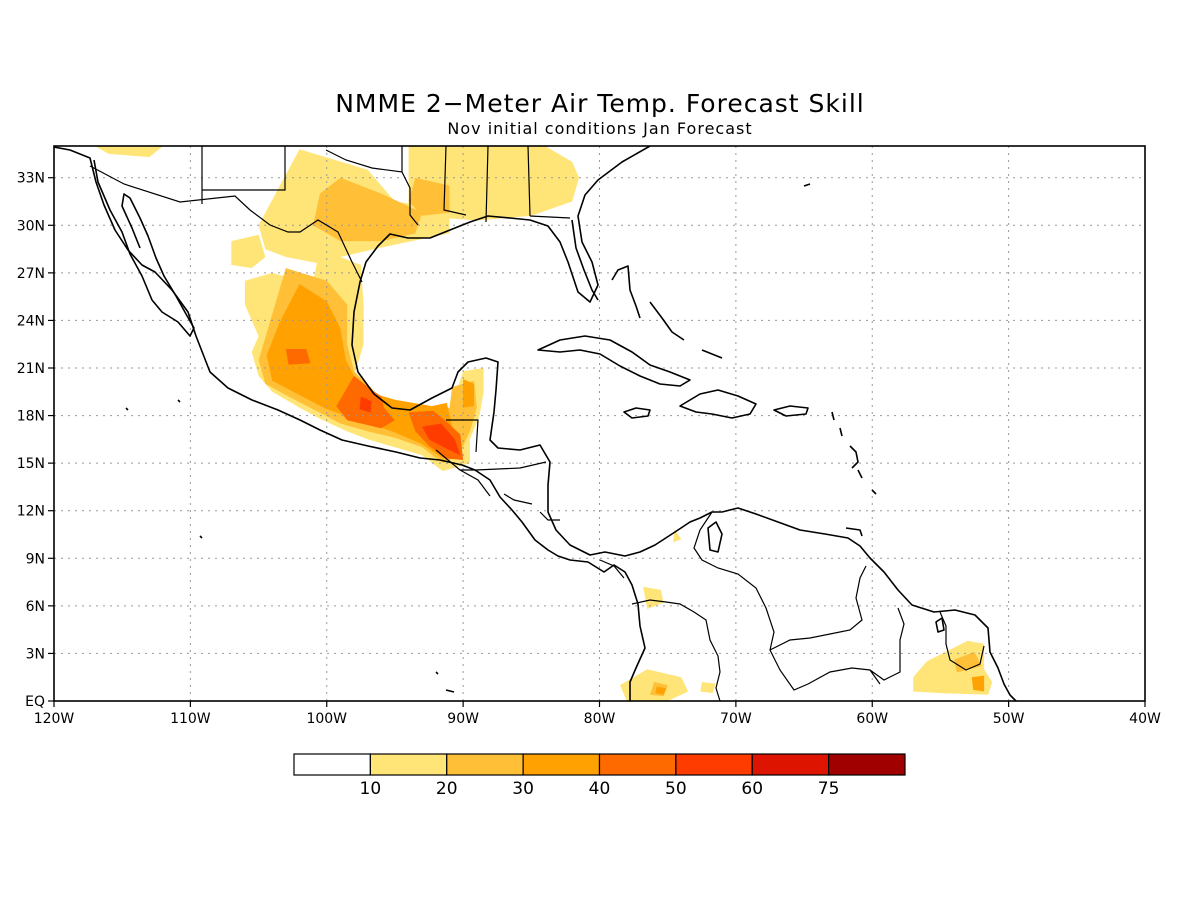  Describe the element at coordinates (736, 719) in the screenshot. I see `lon-tick-label-70W: 70W` at that location.